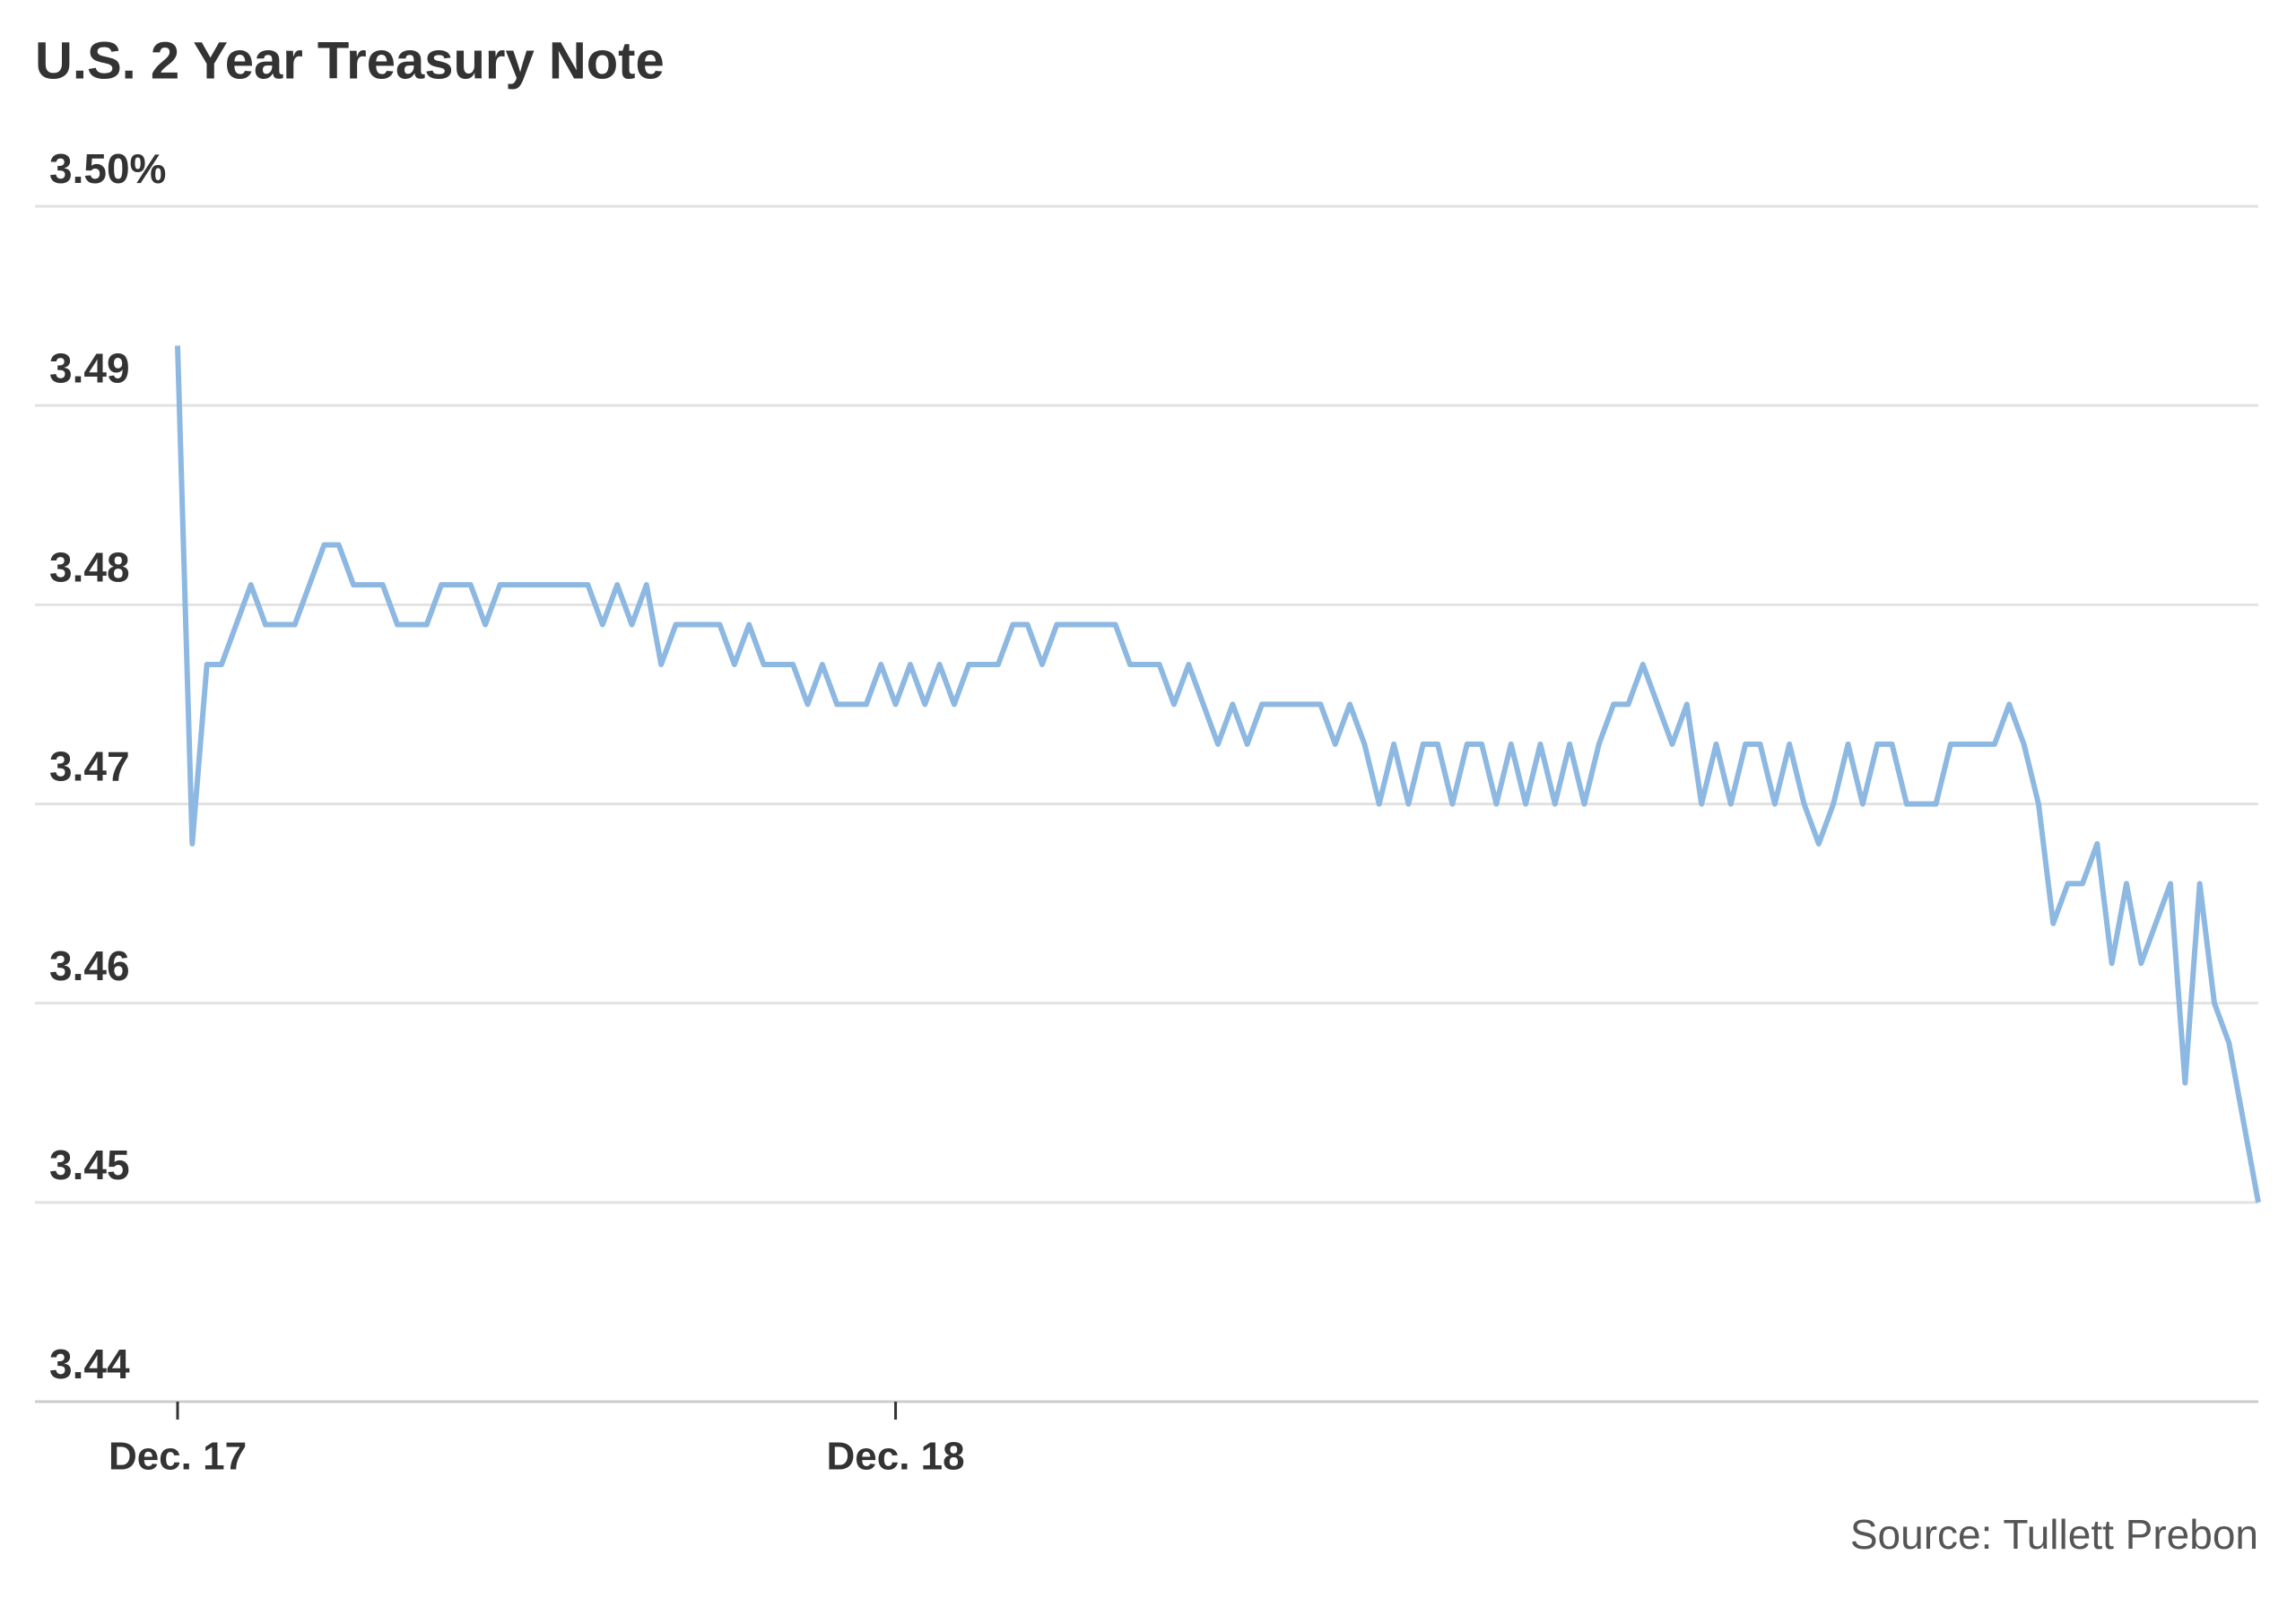  I want to click on y-tick-label: 3.50%, so click(107, 169).